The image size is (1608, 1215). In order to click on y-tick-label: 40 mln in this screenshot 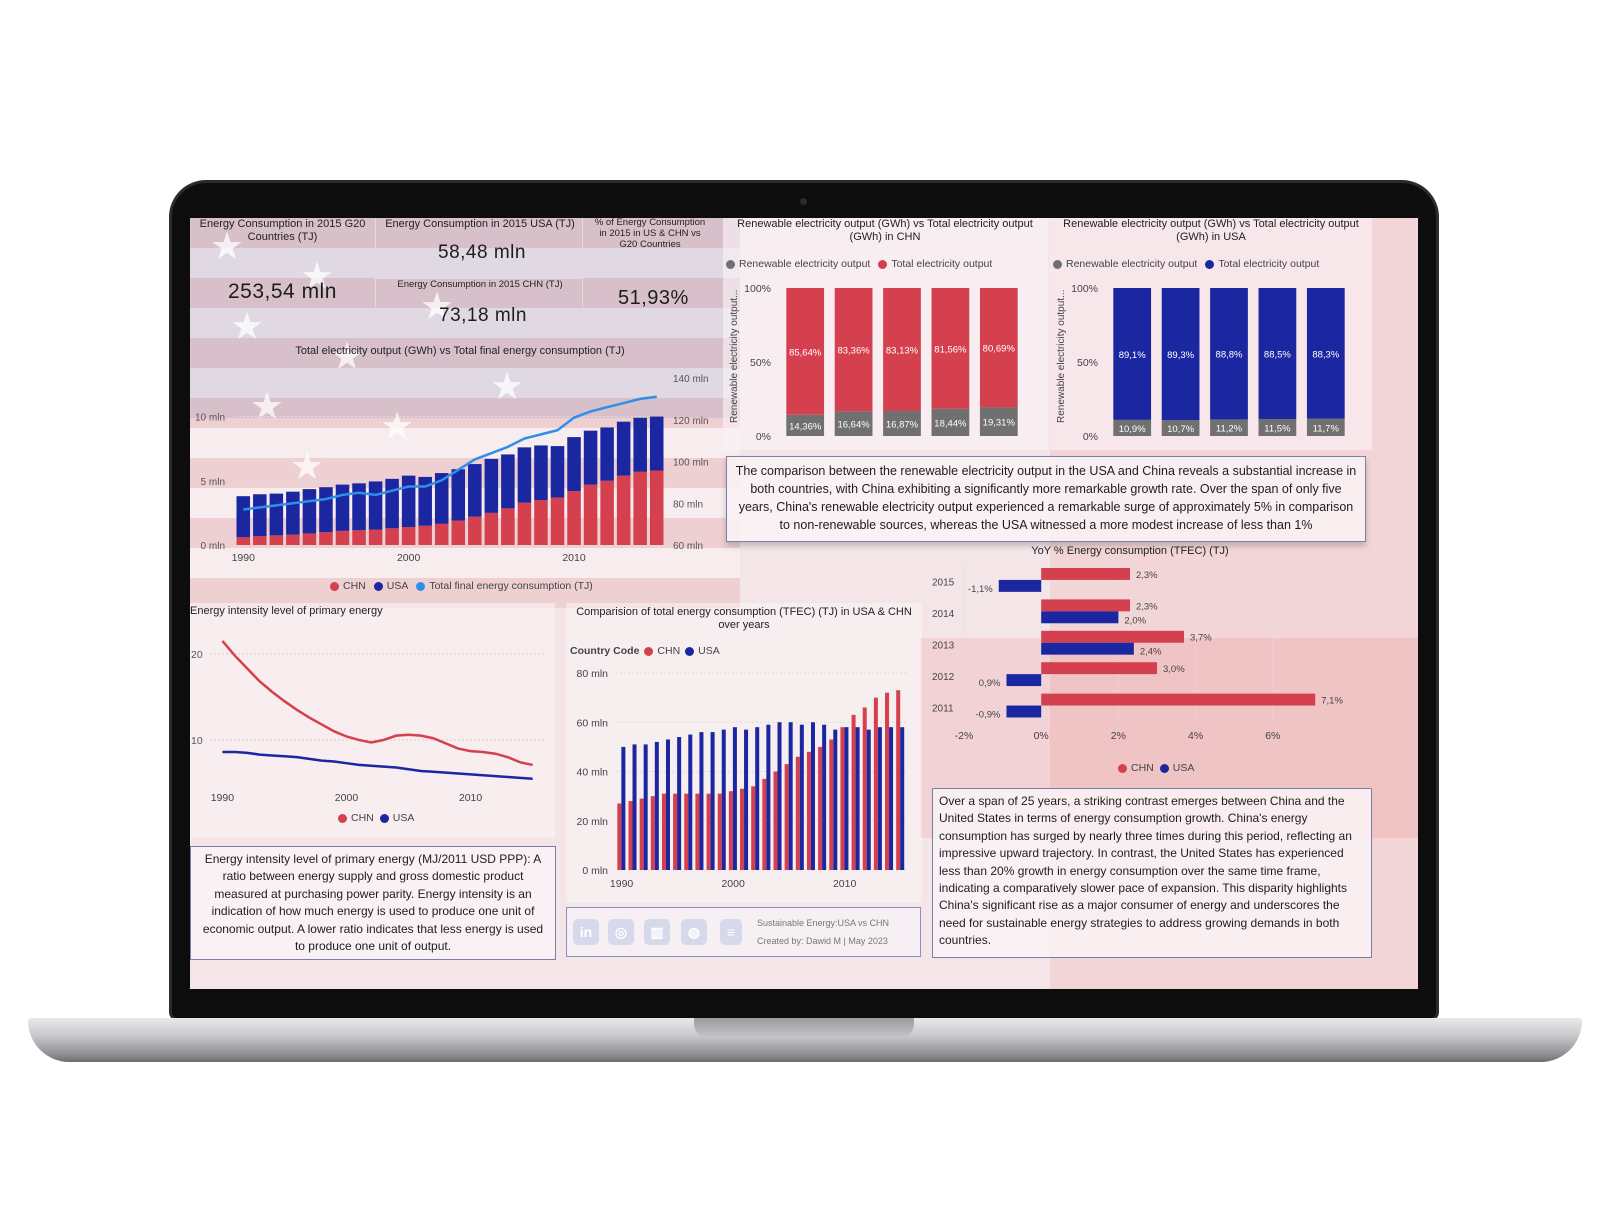, I will do `click(592, 773)`.